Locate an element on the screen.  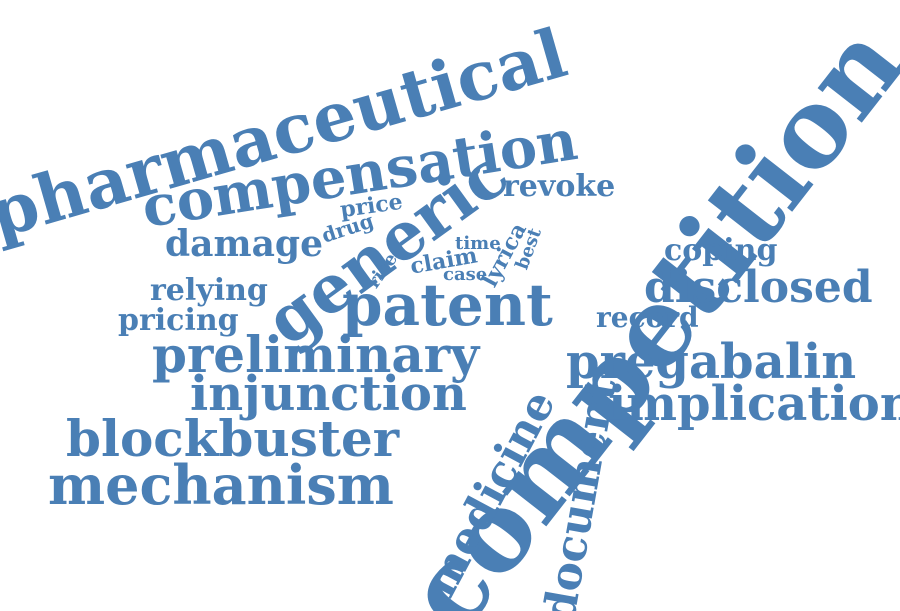
word-disclosed: disclosed is located at coordinates (758, 287).